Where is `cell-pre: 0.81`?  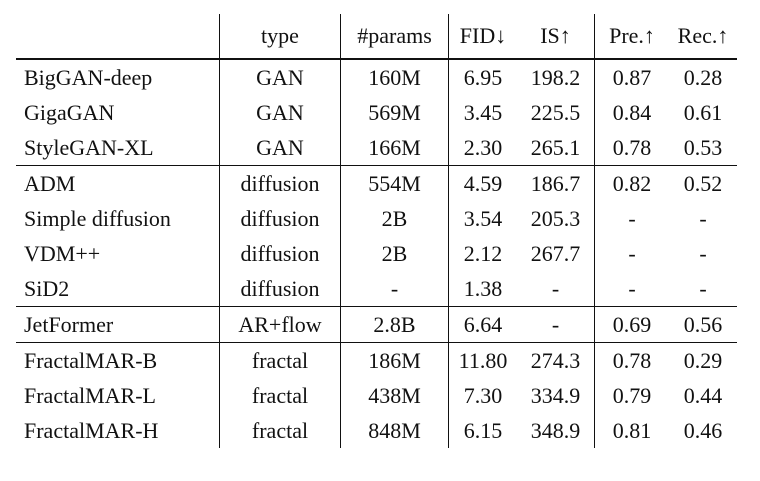
cell-pre: 0.81 is located at coordinates (632, 430).